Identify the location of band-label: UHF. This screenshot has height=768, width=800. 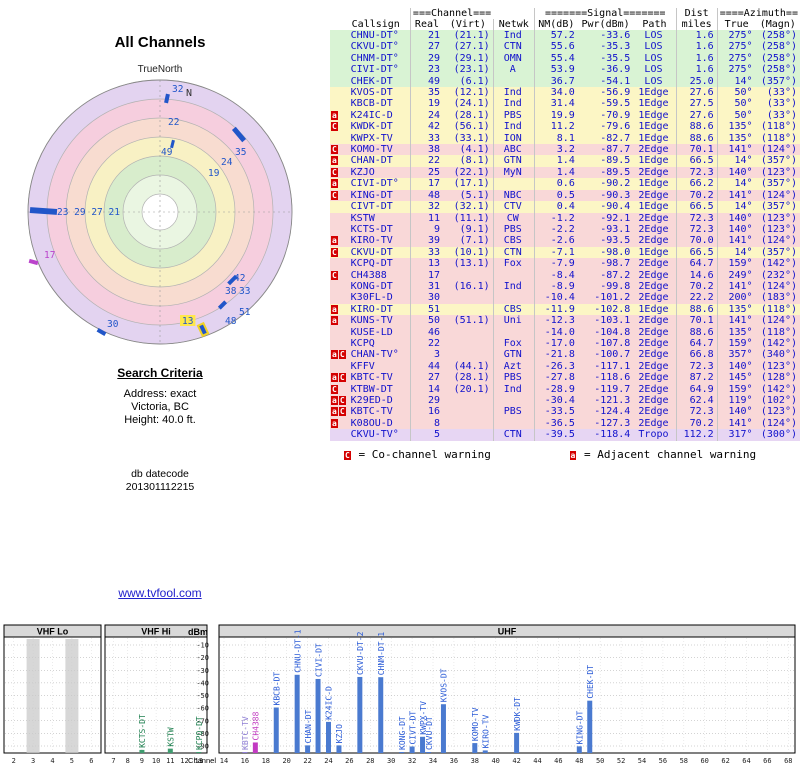
(507, 632).